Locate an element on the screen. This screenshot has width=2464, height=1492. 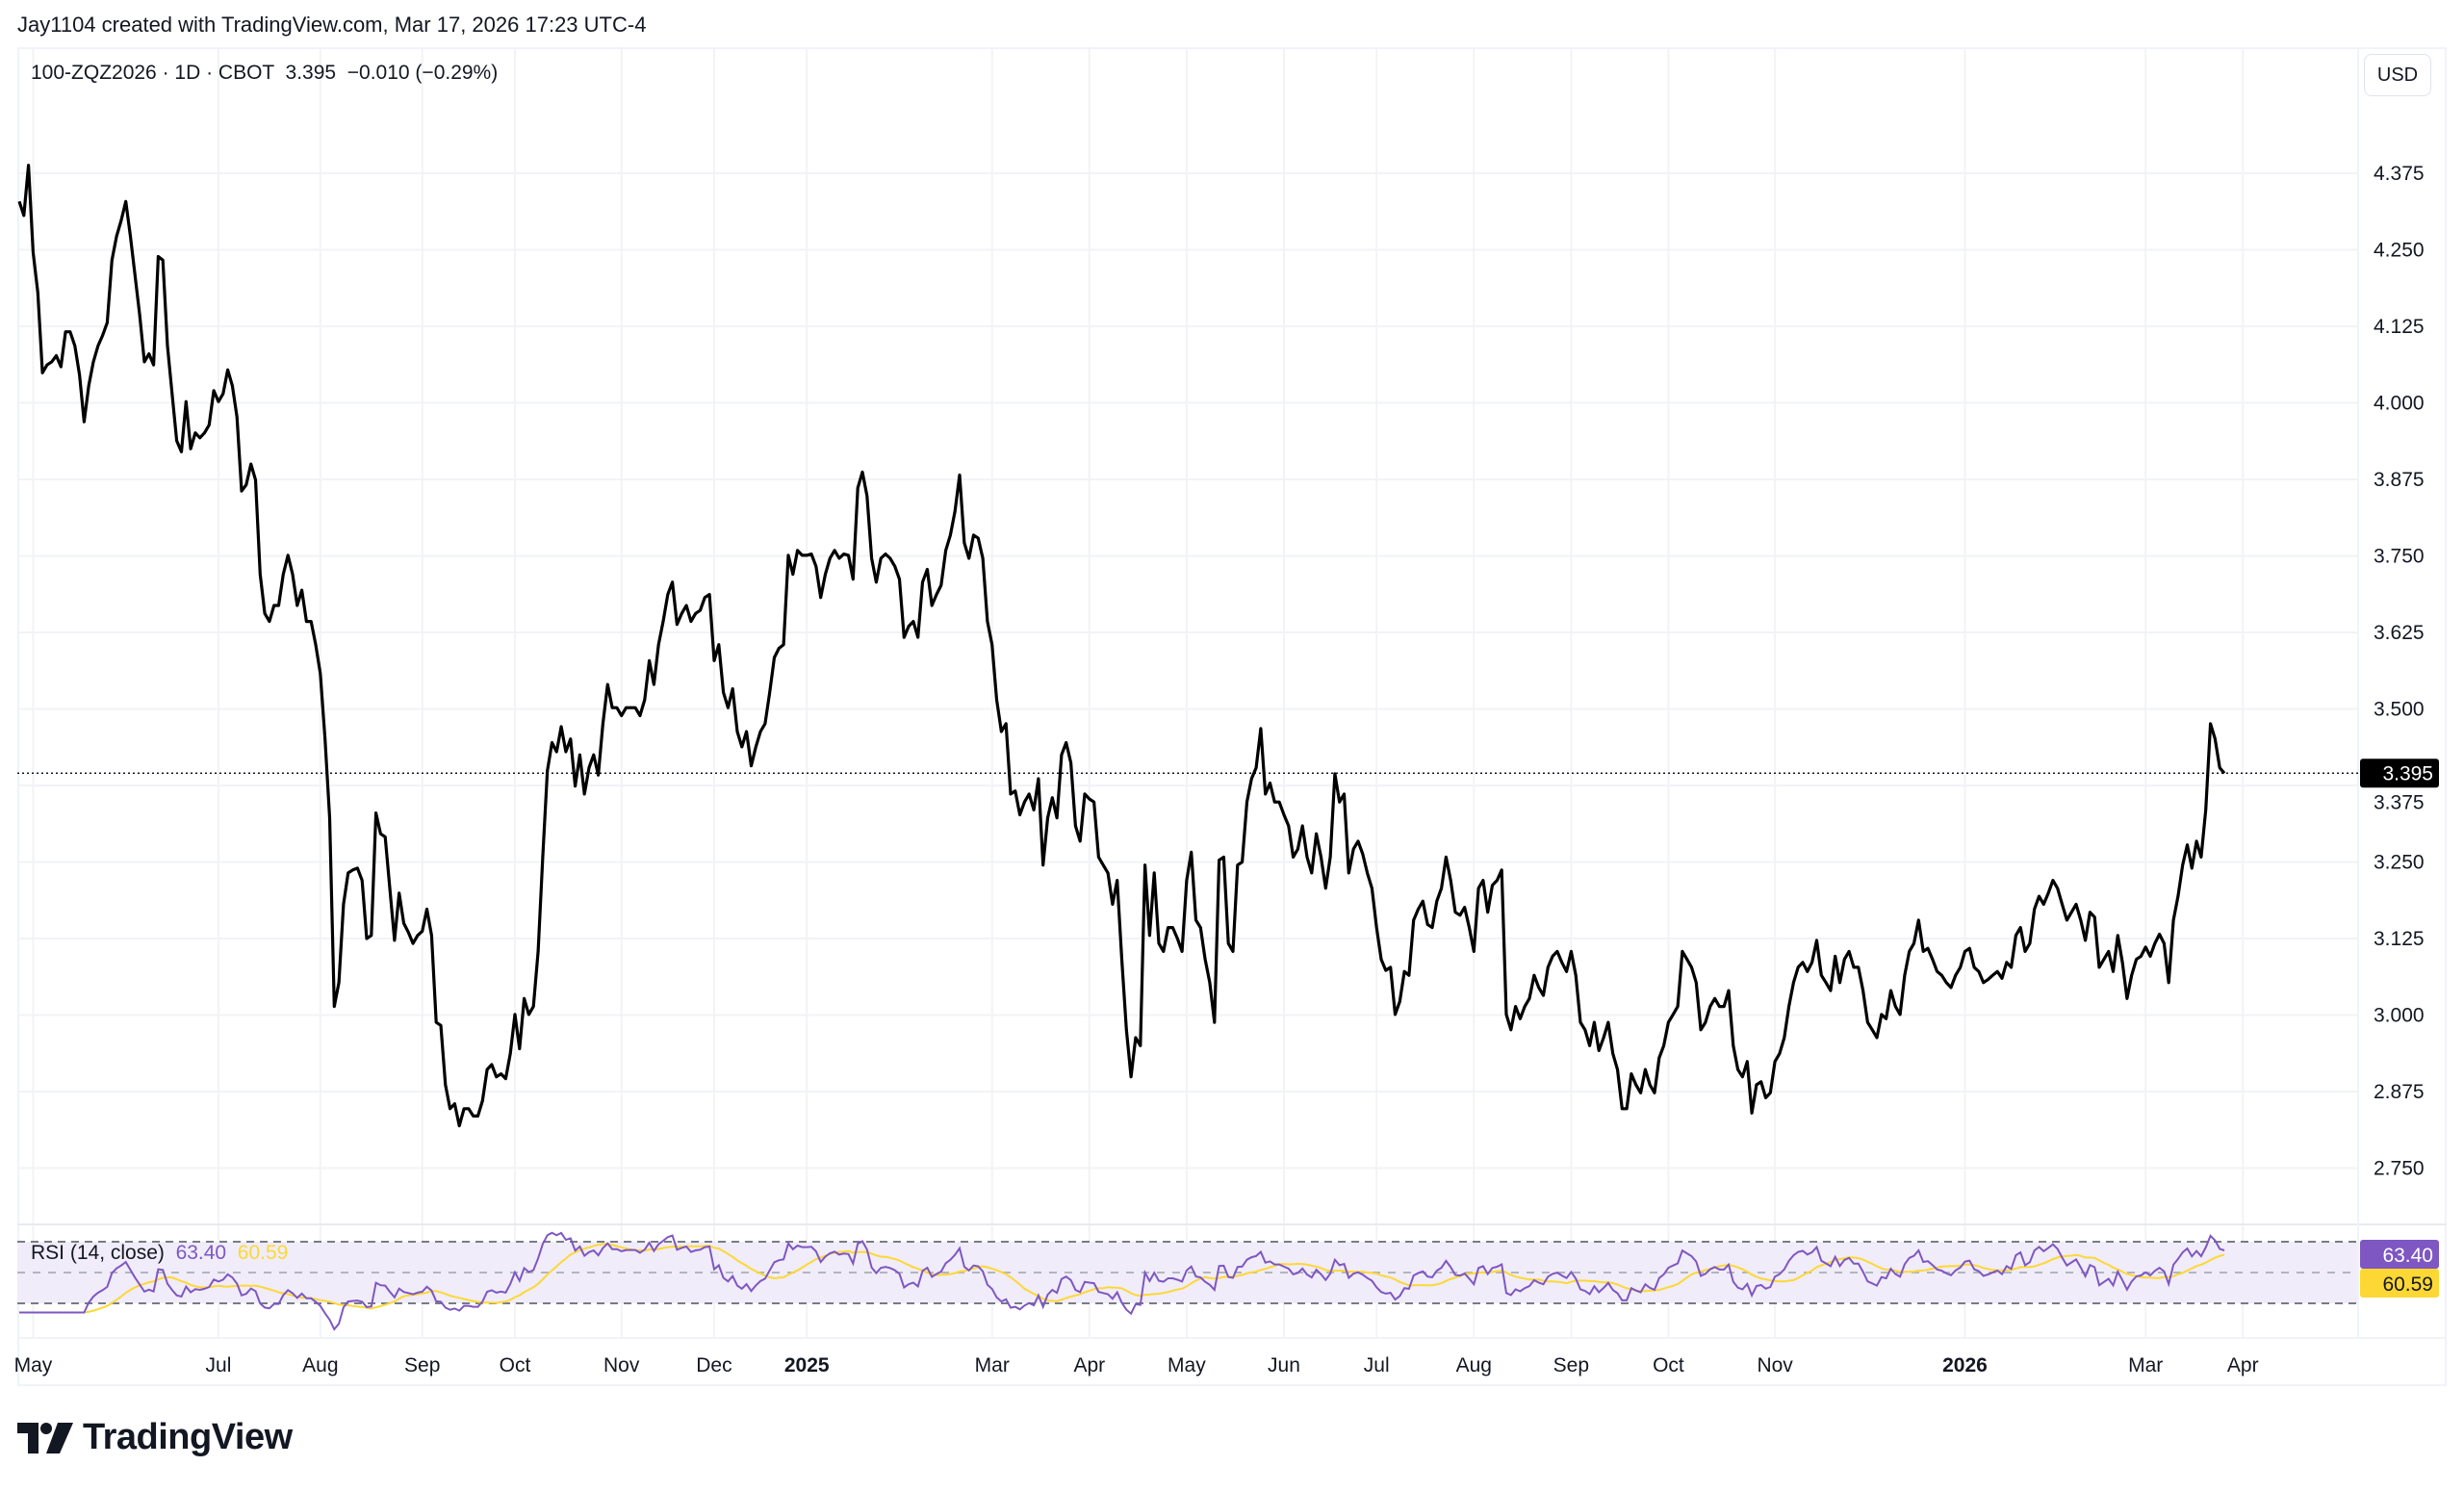
rsi-value-tag-bg is located at coordinates (2399, 1254).